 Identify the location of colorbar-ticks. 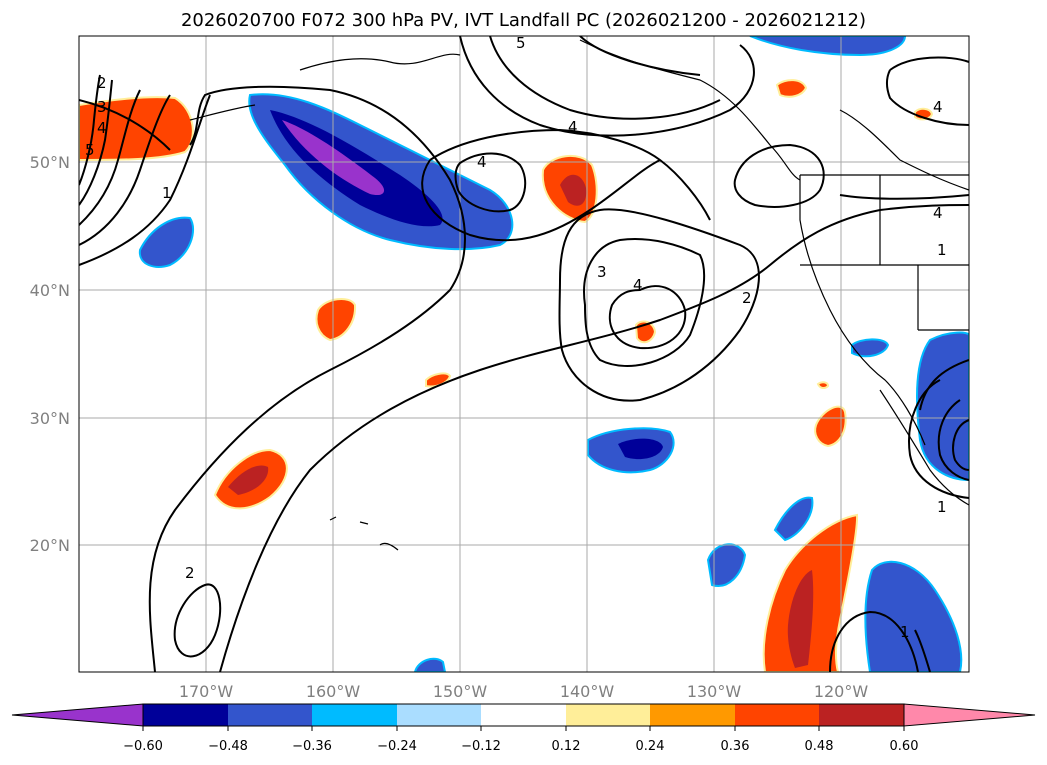
(523, 728).